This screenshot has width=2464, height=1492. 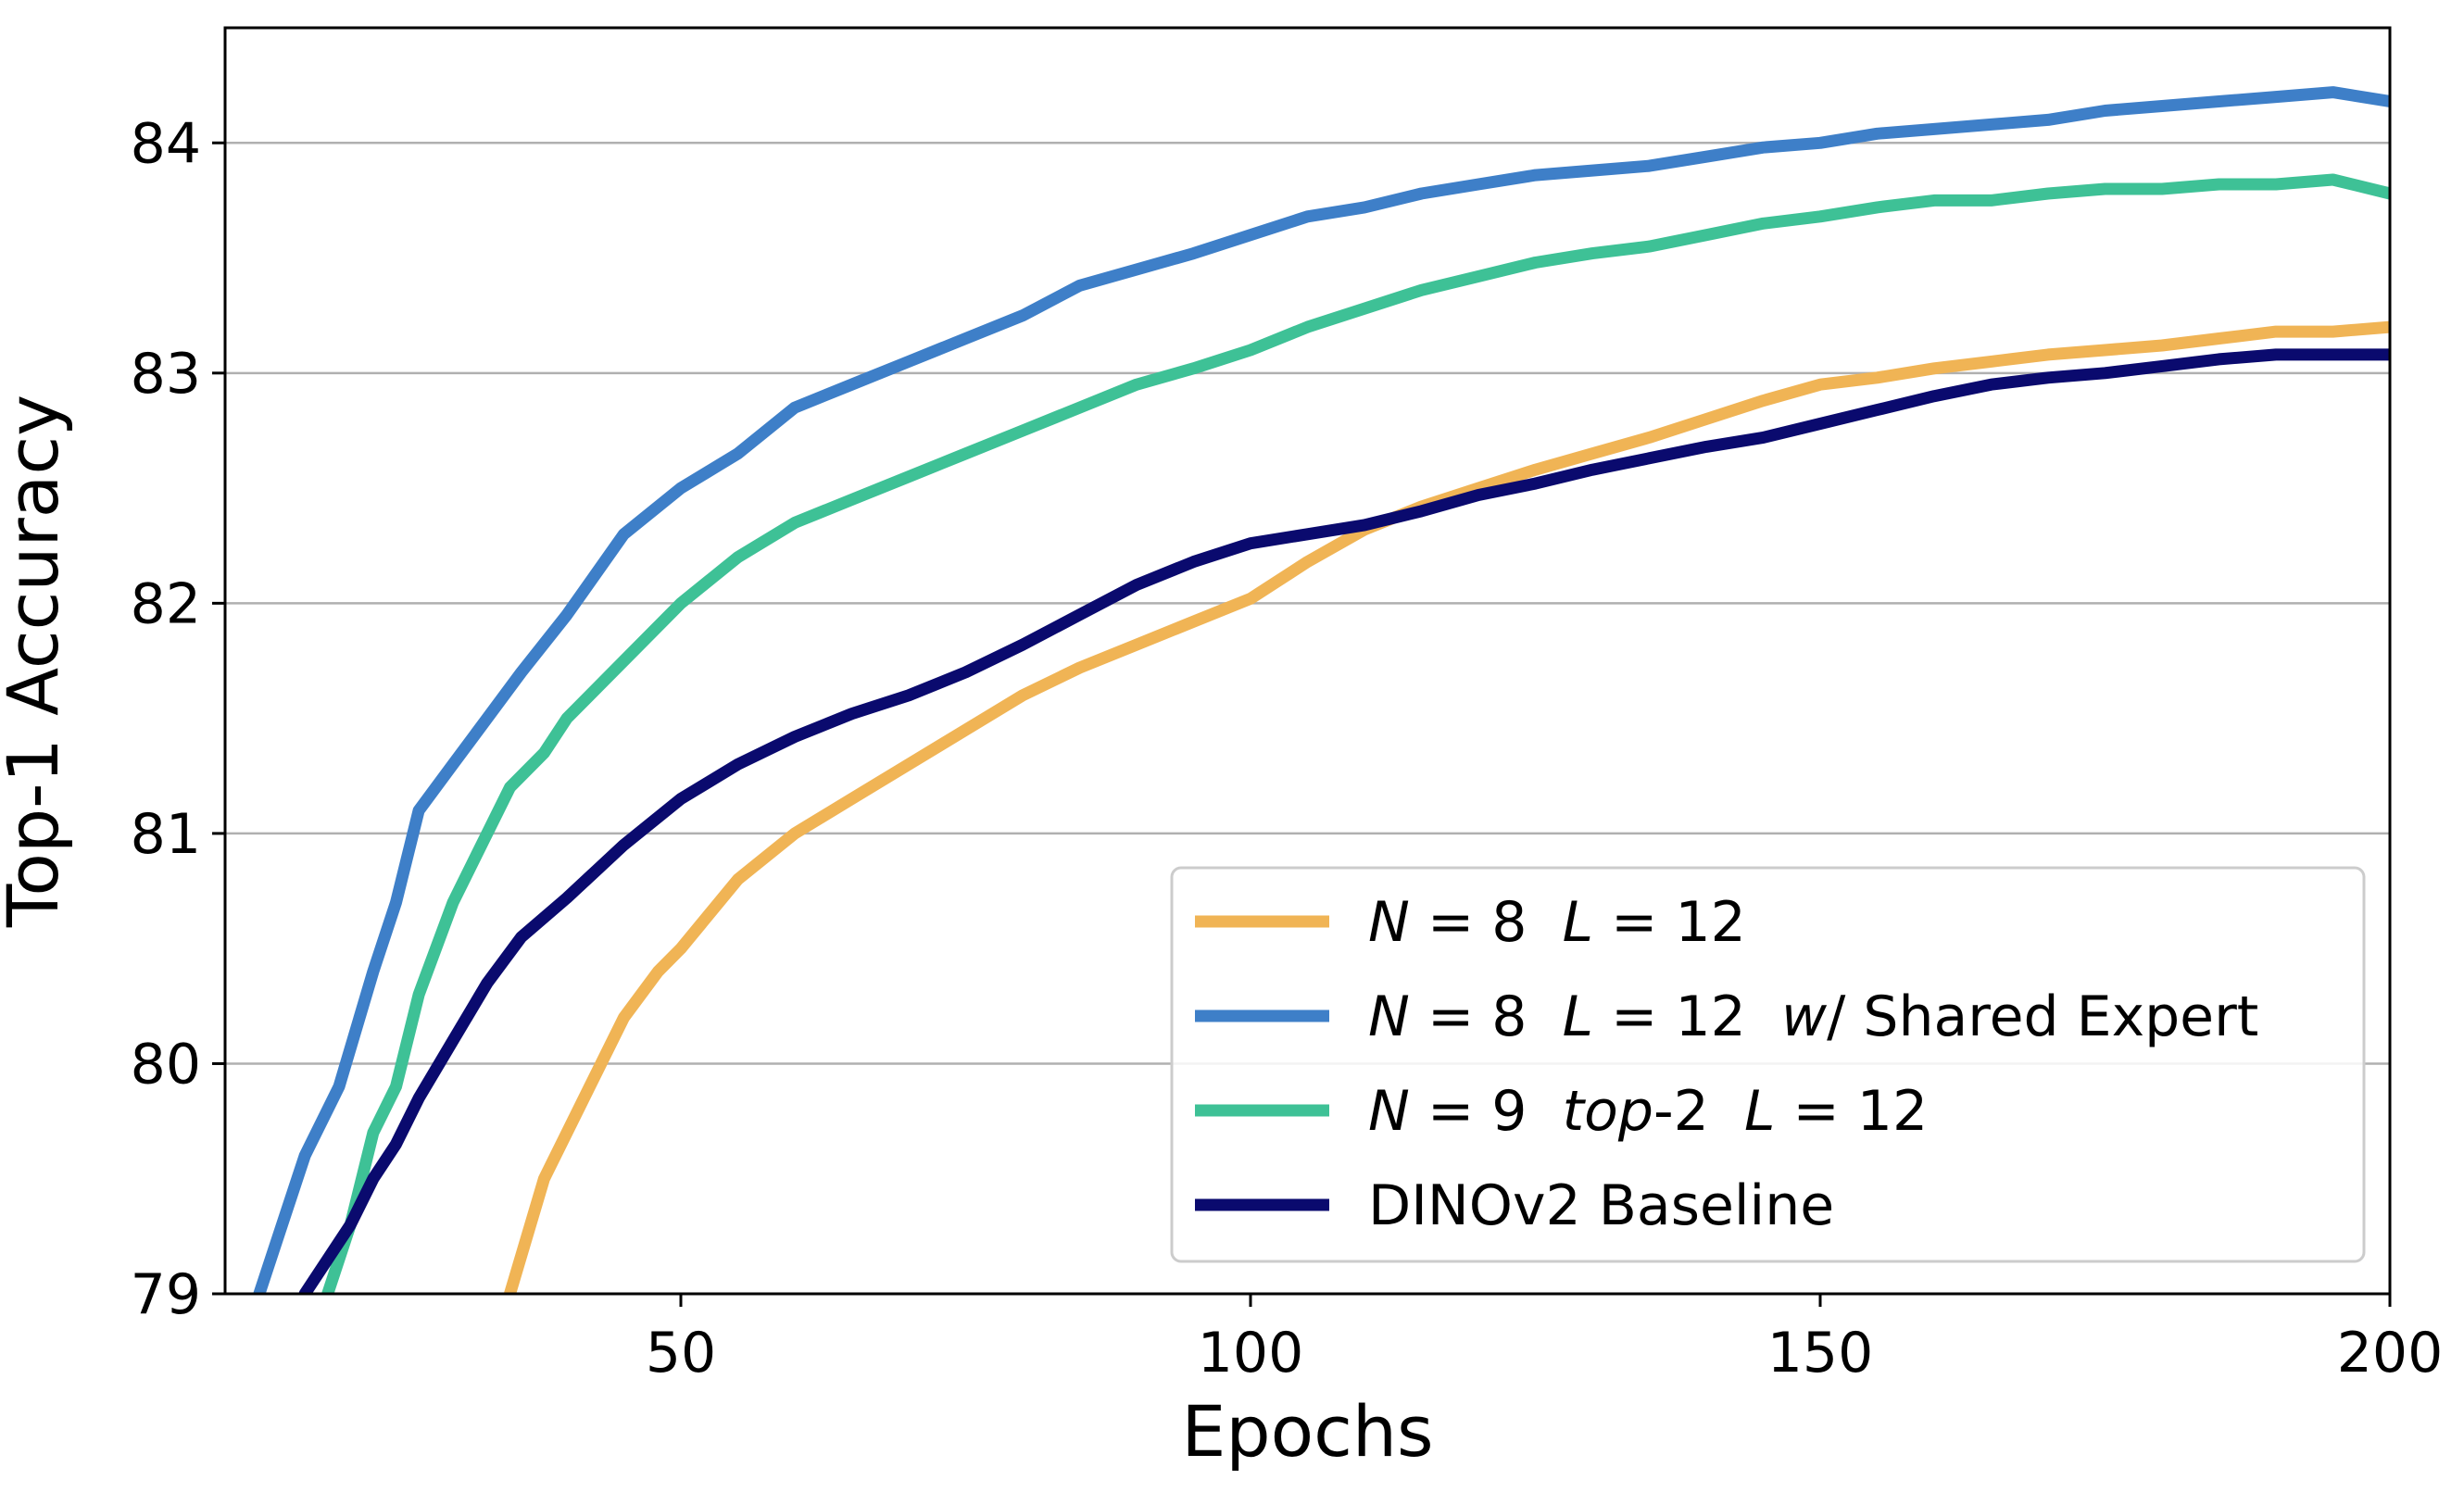 What do you see at coordinates (1698, 1111) in the screenshot?
I see `legend-label-segment: -2` at bounding box center [1698, 1111].